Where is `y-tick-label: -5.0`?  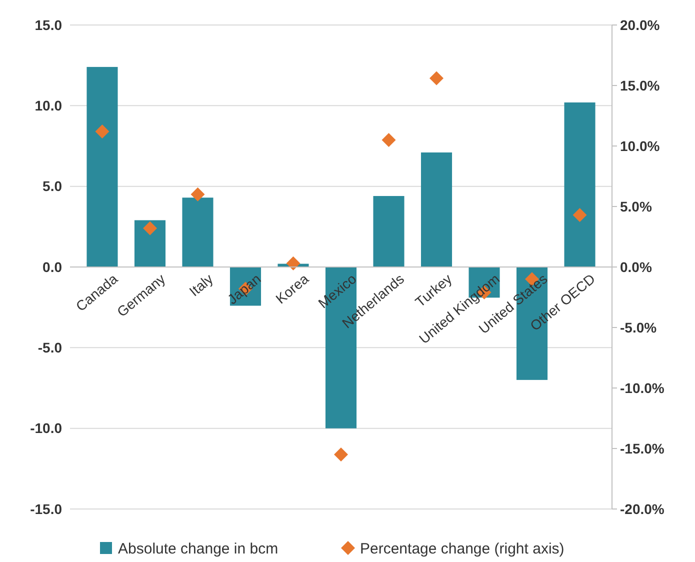
y-tick-label: -5.0 is located at coordinates (50, 348).